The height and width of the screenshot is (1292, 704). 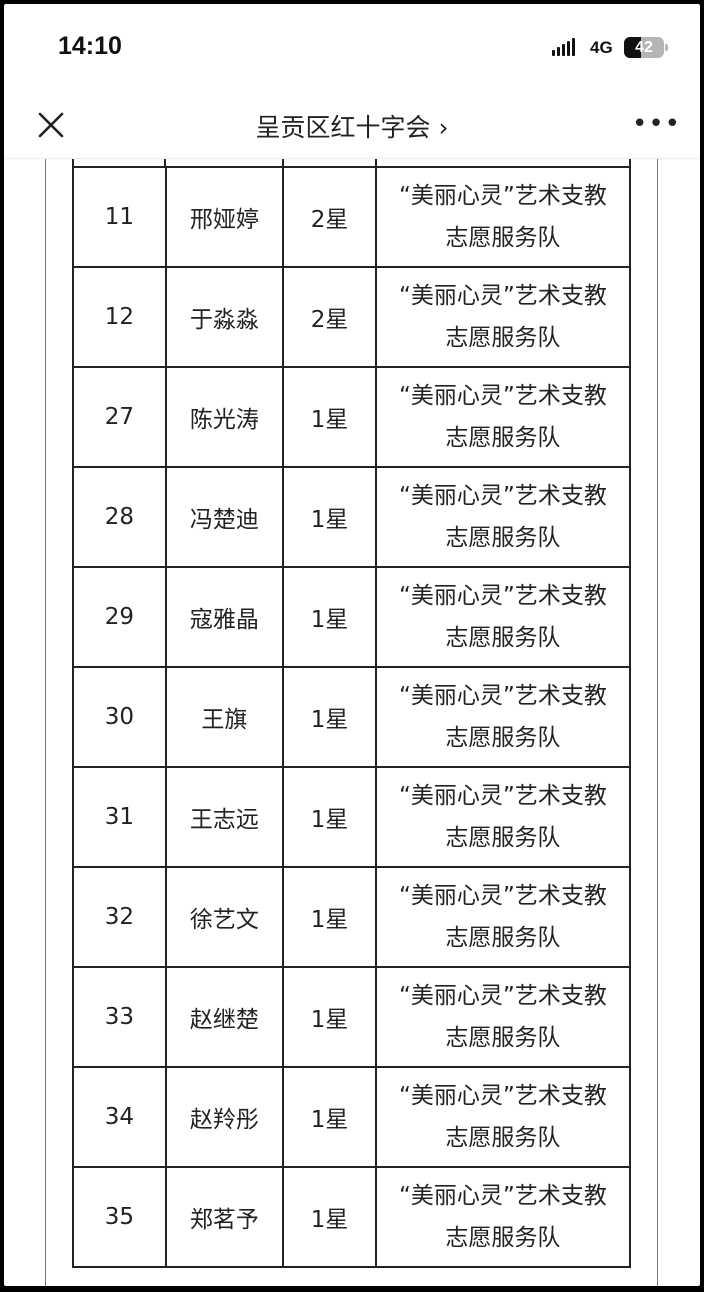 I want to click on status-bar: 14:10 4G 42, so click(x=352, y=49).